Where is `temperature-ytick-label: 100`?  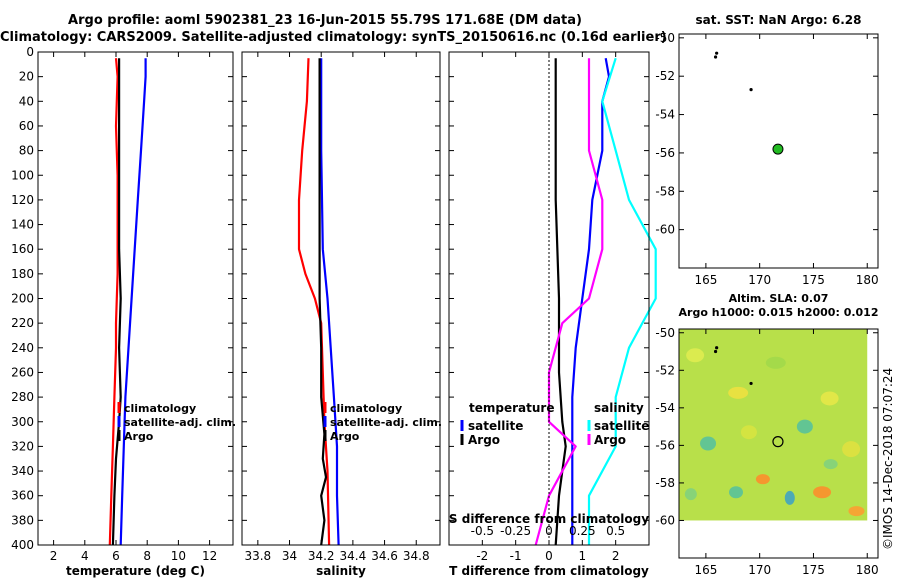
temperature-ytick-label: 100 is located at coordinates (22, 175).